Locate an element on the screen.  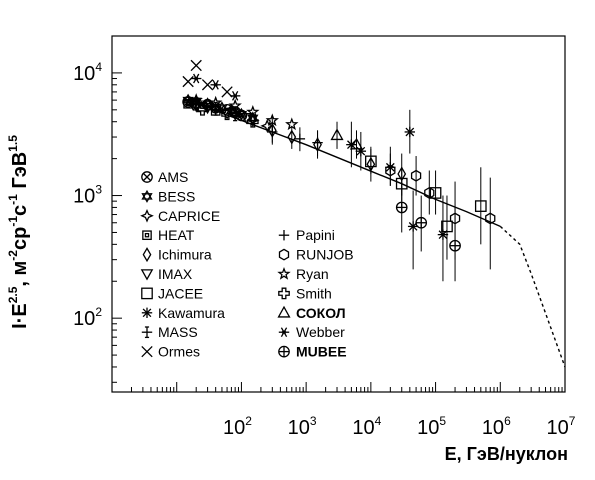
y-axis-label: I·E2.5, м-2ср-1с-1 ГэВ1.5 is located at coordinates (18, 232).